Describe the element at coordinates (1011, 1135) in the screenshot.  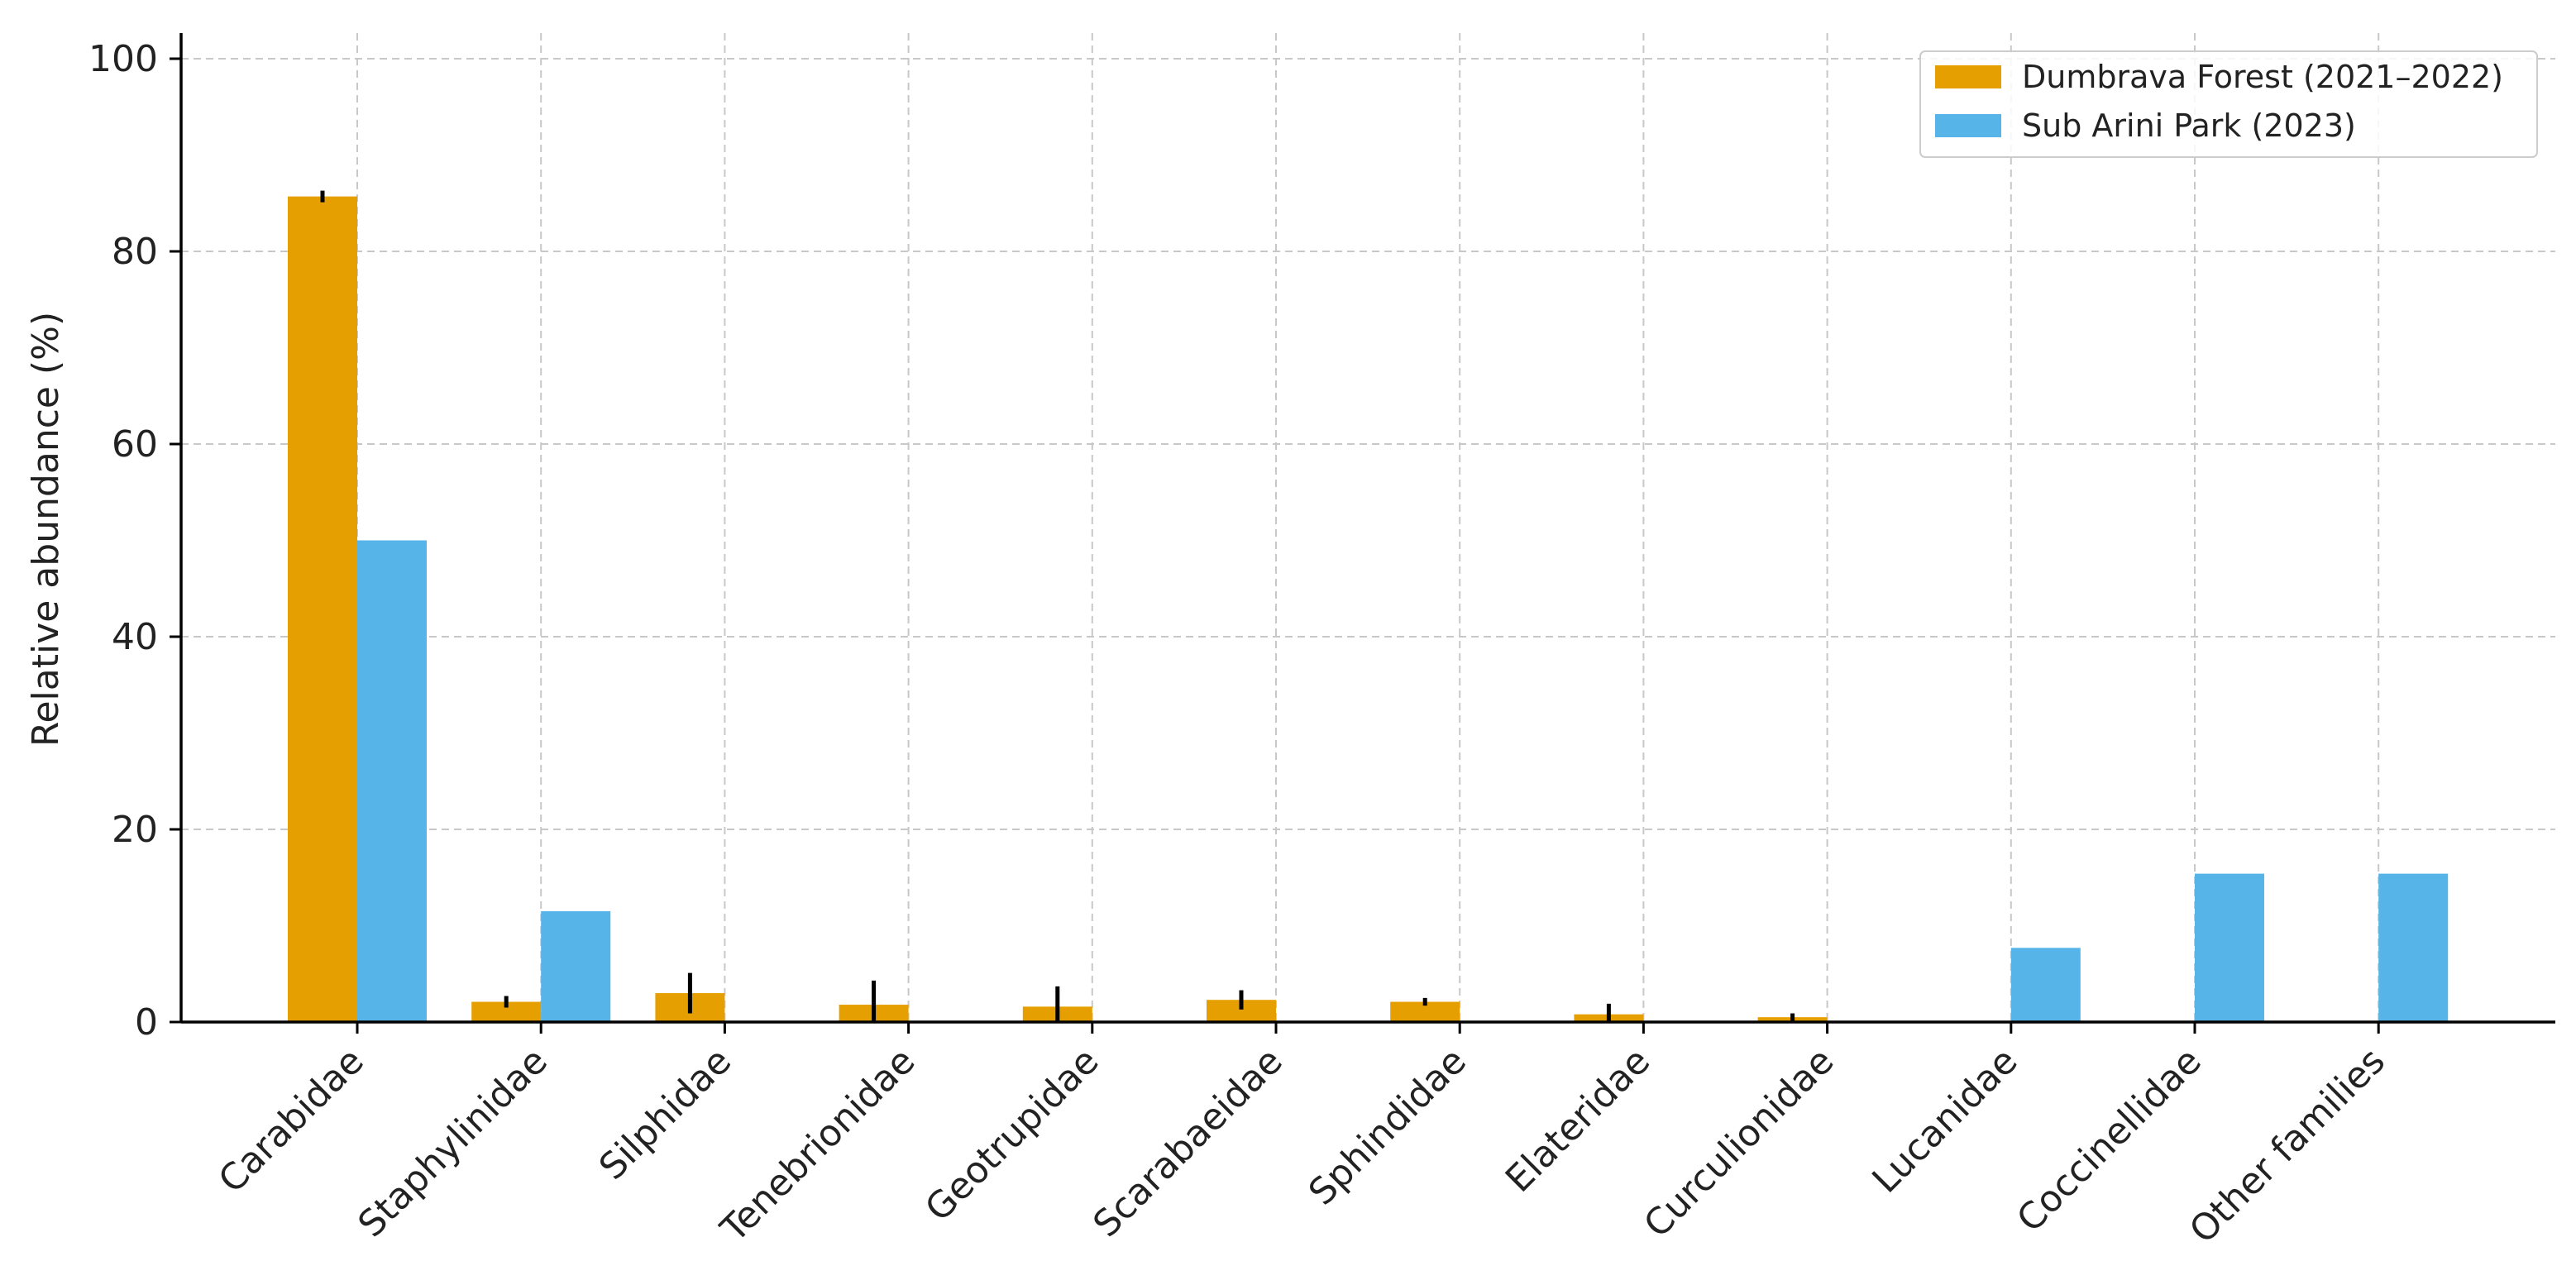
I see `x-tick-label: Geotrupidae` at that location.